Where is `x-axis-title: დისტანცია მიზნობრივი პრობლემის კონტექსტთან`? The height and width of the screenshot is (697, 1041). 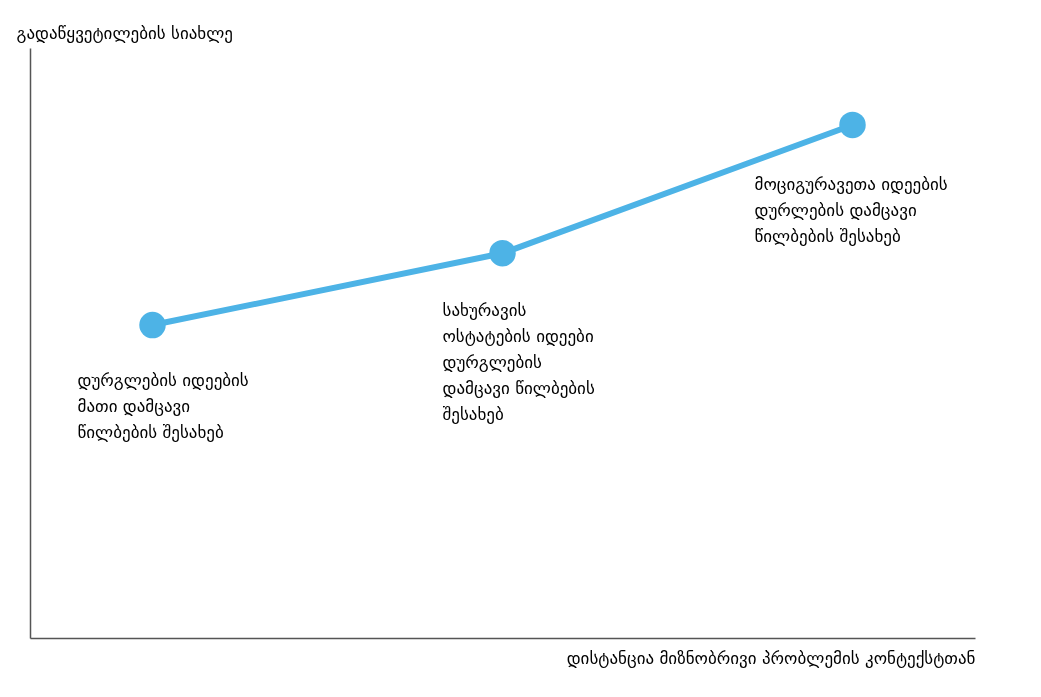
x-axis-title: დისტანცია მიზნობრივი პრობლემის კონტექსტთან is located at coordinates (771, 657).